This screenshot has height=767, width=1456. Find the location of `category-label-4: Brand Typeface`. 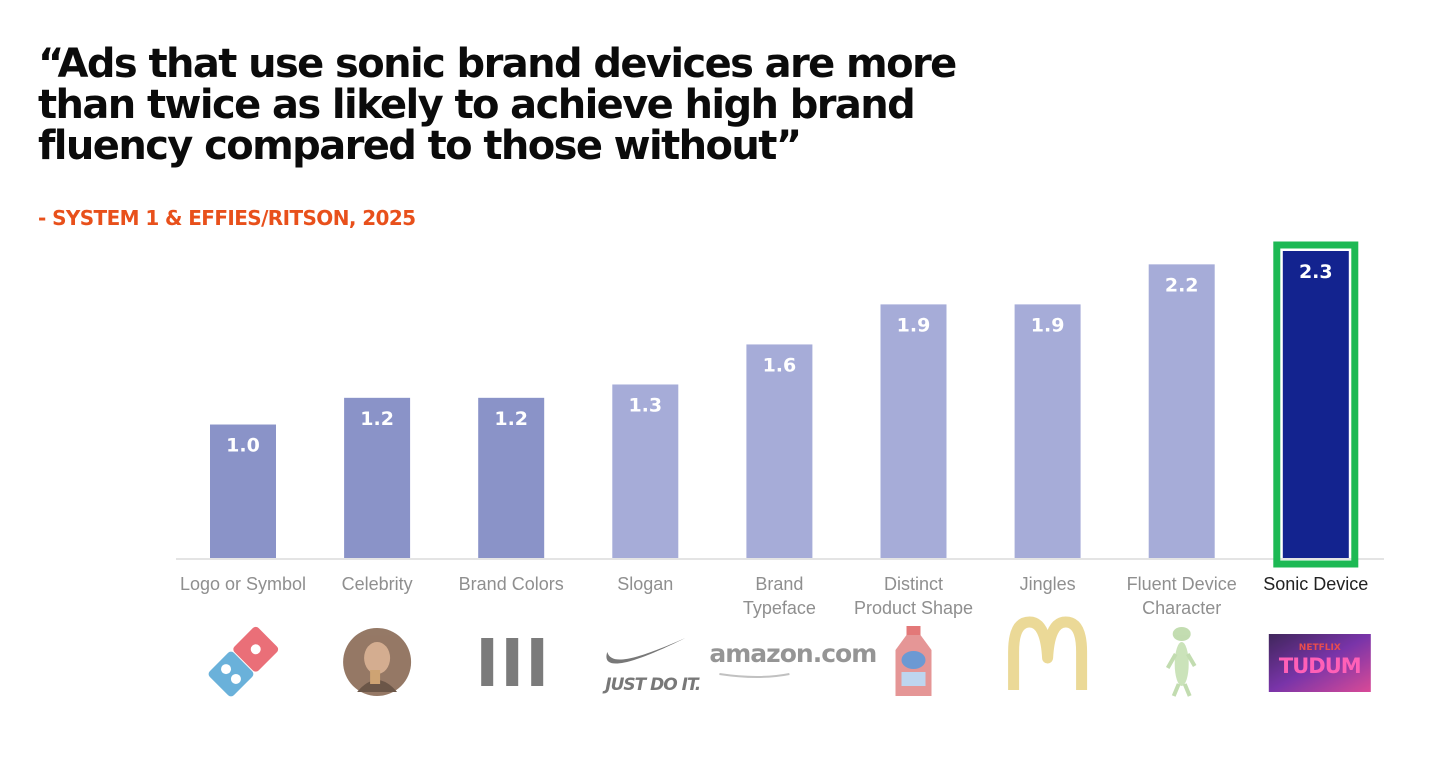

category-label-4: Brand Typeface is located at coordinates (779, 596).